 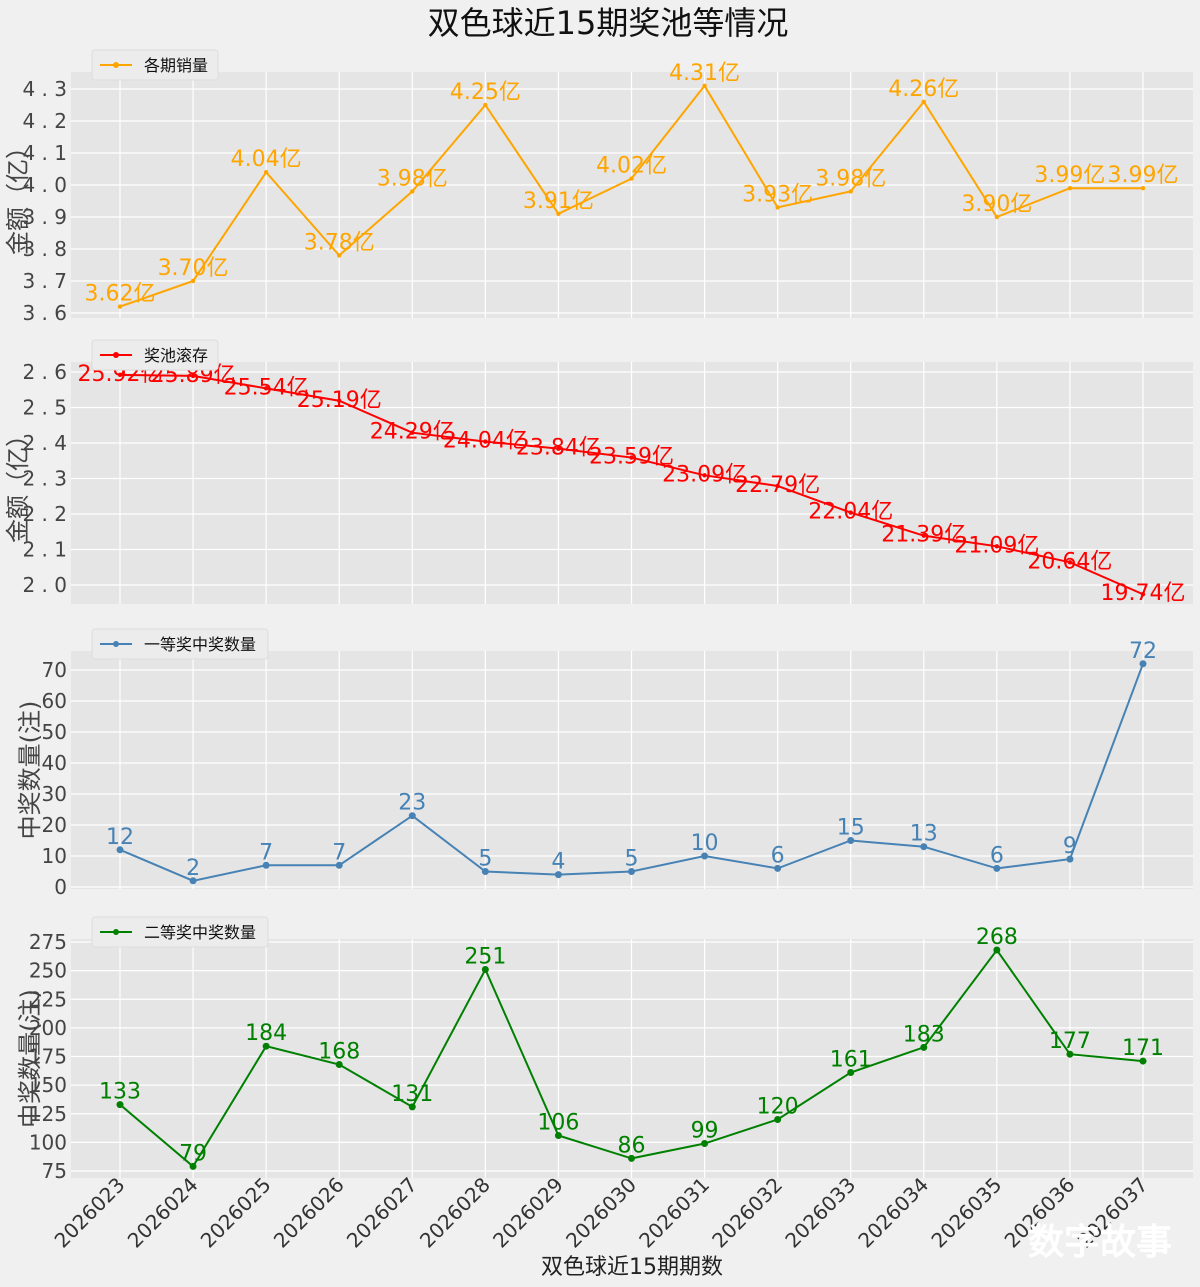 What do you see at coordinates (180, 644) in the screenshot?
I see `legend-box-first-prize` at bounding box center [180, 644].